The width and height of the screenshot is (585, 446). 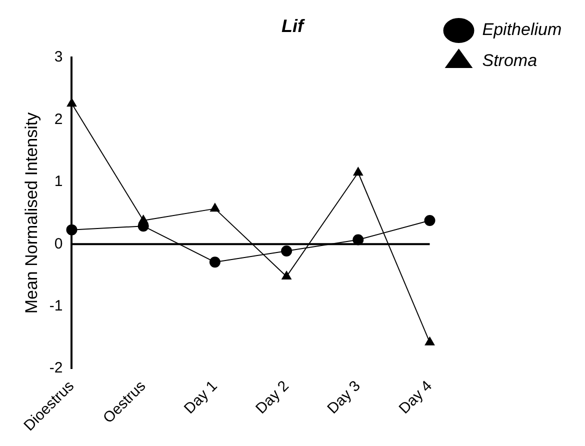 What do you see at coordinates (31, 213) in the screenshot?
I see `y-axis-title: Mean Normalised Intensity` at bounding box center [31, 213].